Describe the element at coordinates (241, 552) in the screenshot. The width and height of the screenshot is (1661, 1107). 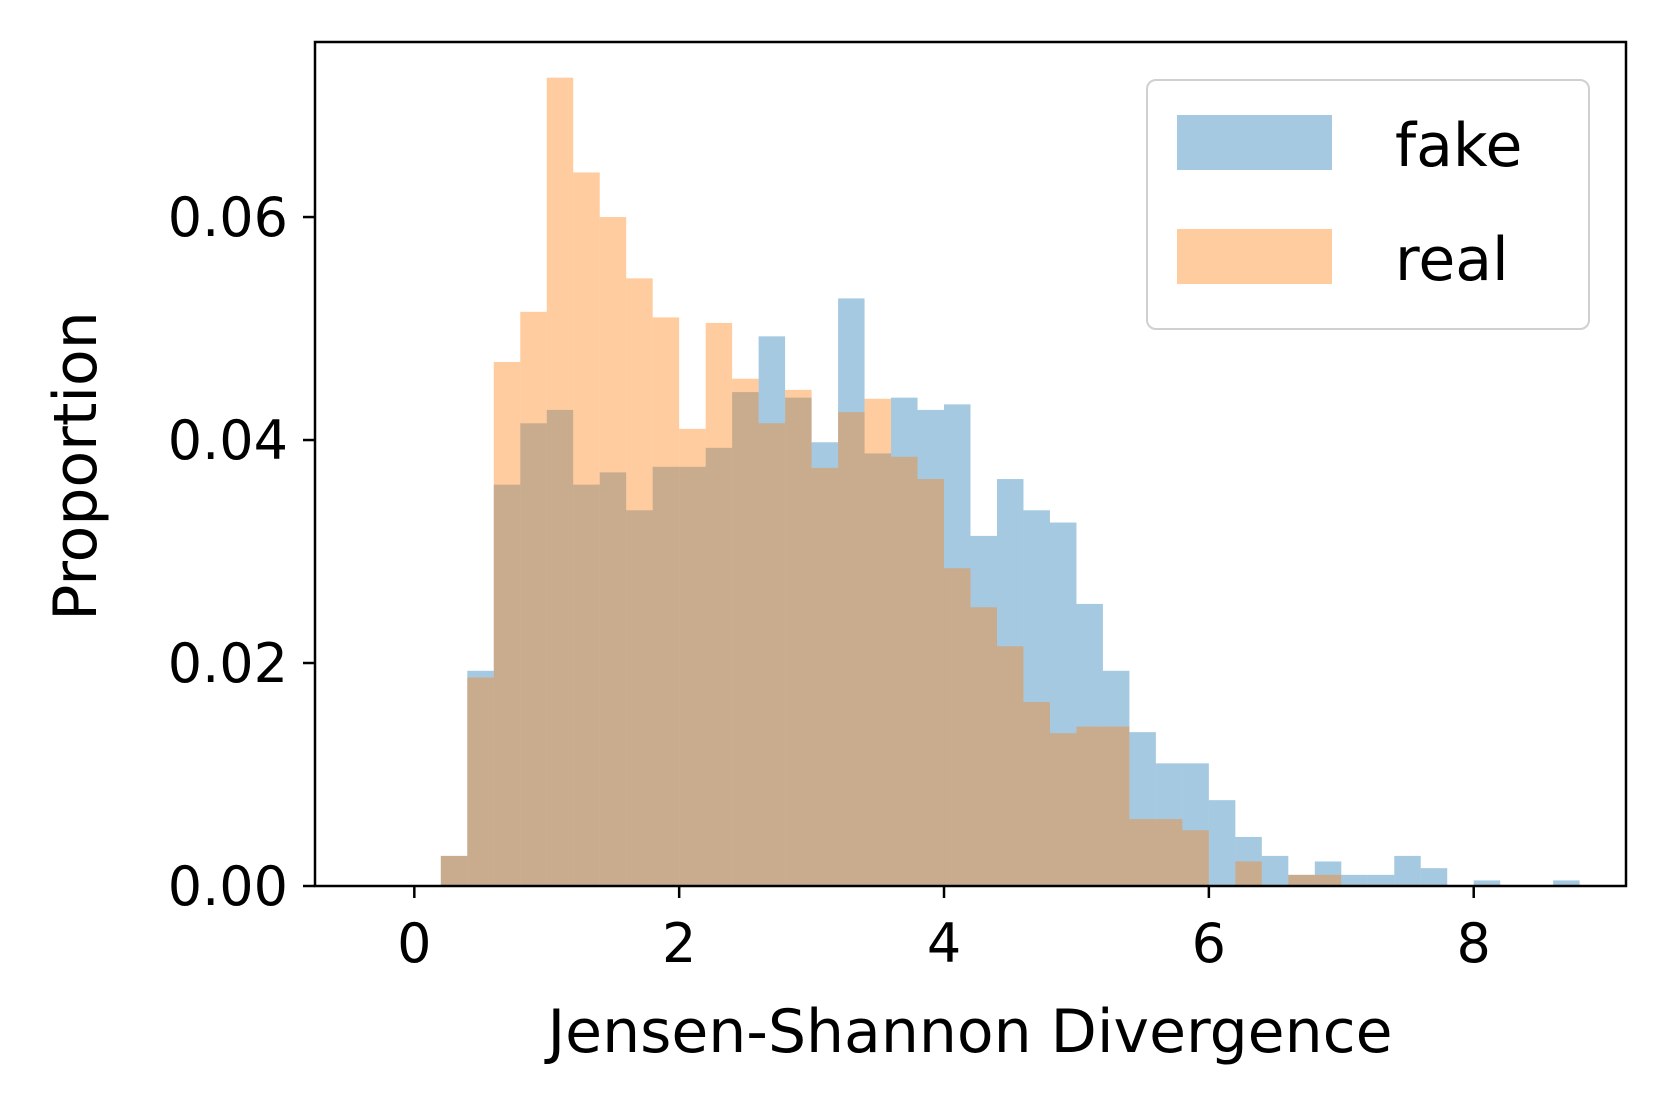
I see `y-axis-ticks: 0.00 0.02 0.04 0.06` at that location.